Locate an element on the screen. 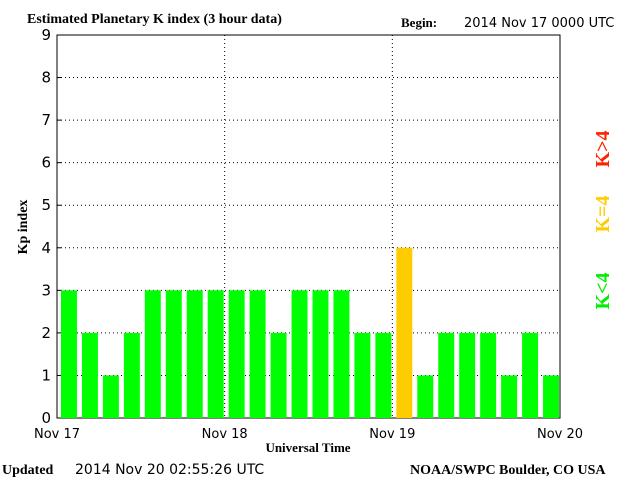 This screenshot has height=480, width=640. y-tick-label: 3 is located at coordinates (46, 290).